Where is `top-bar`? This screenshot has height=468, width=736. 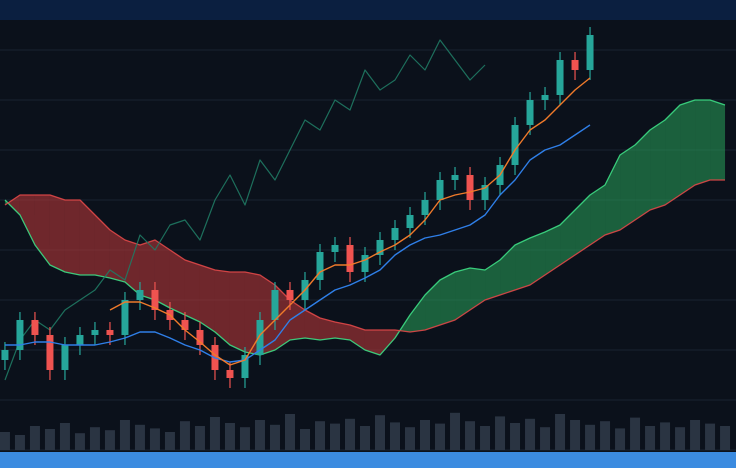 top-bar is located at coordinates (368, 10).